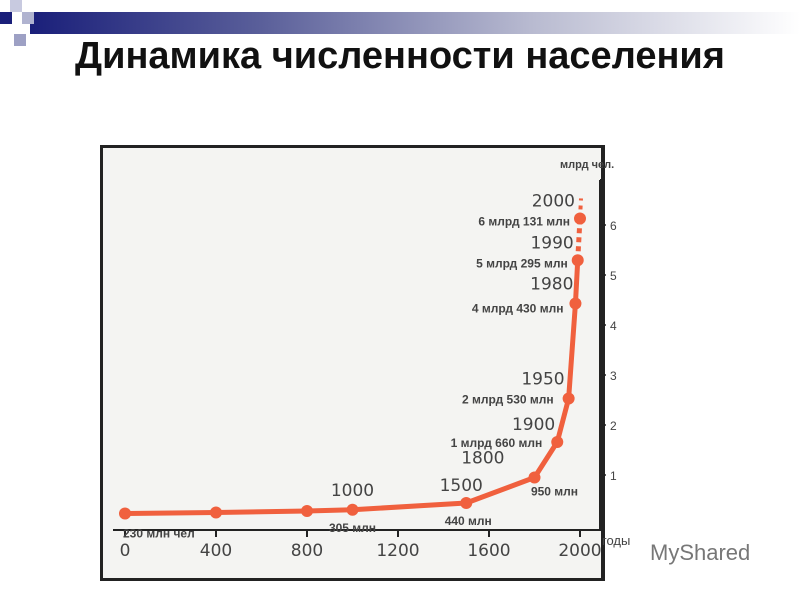  What do you see at coordinates (613, 476) in the screenshot?
I see `y-tick-label: 1` at bounding box center [613, 476].